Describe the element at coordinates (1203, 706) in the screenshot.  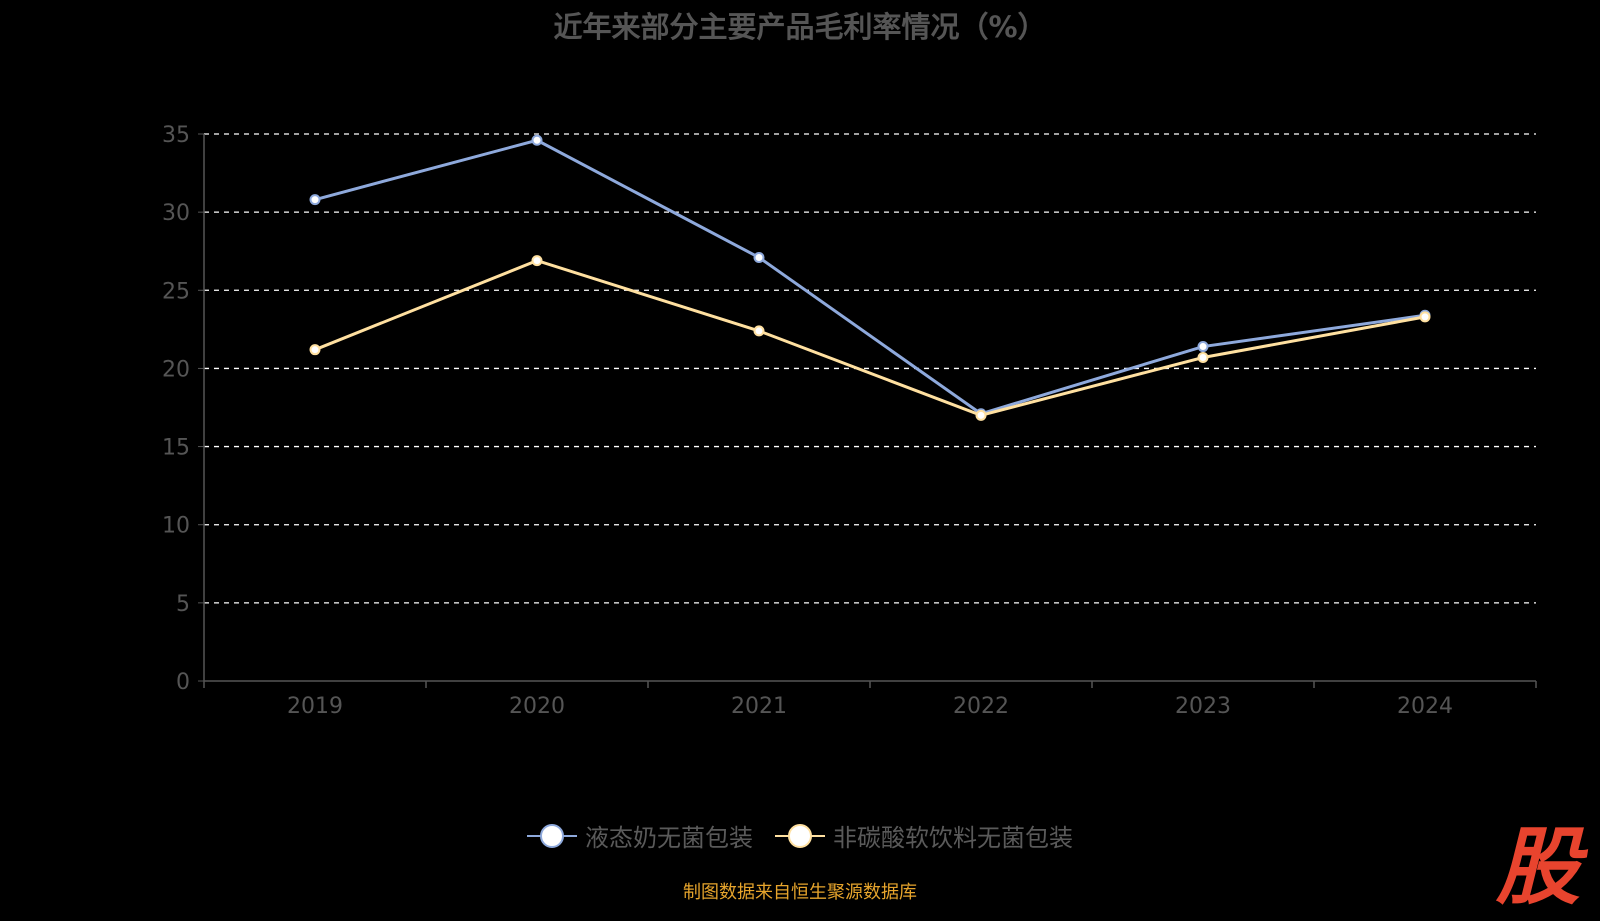
I see `x-tick-label: 2023` at that location.